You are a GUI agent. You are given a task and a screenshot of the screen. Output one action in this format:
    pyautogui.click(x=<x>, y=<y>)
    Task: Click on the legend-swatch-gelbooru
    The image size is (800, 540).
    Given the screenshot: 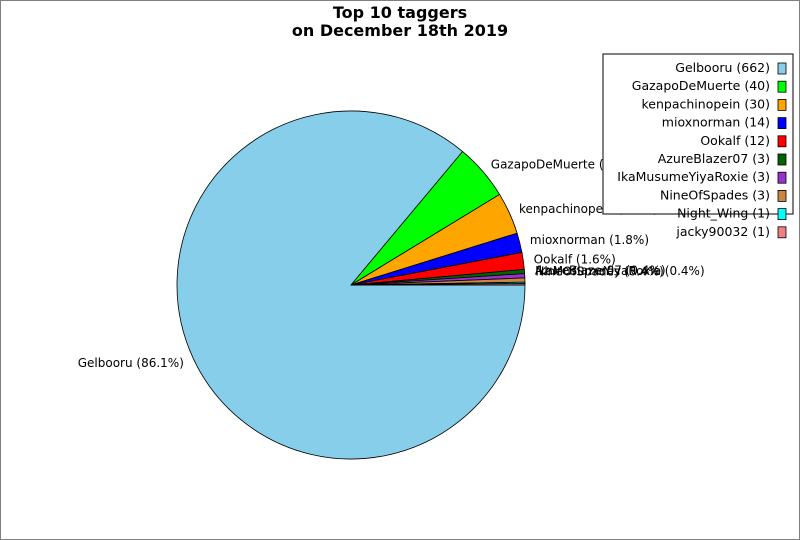 What is the action you would take?
    pyautogui.click(x=782, y=68)
    